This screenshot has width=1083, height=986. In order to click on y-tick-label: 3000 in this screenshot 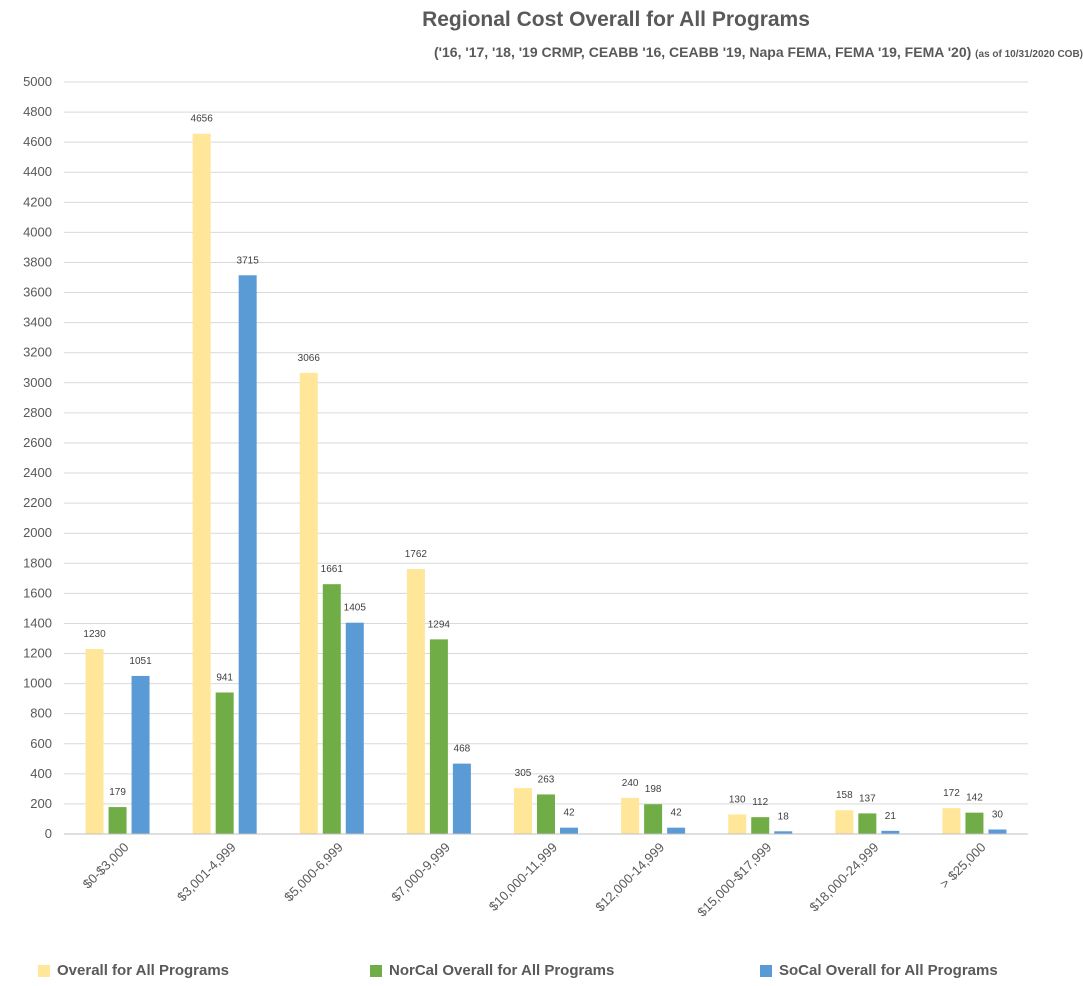, I will do `click(37, 382)`.